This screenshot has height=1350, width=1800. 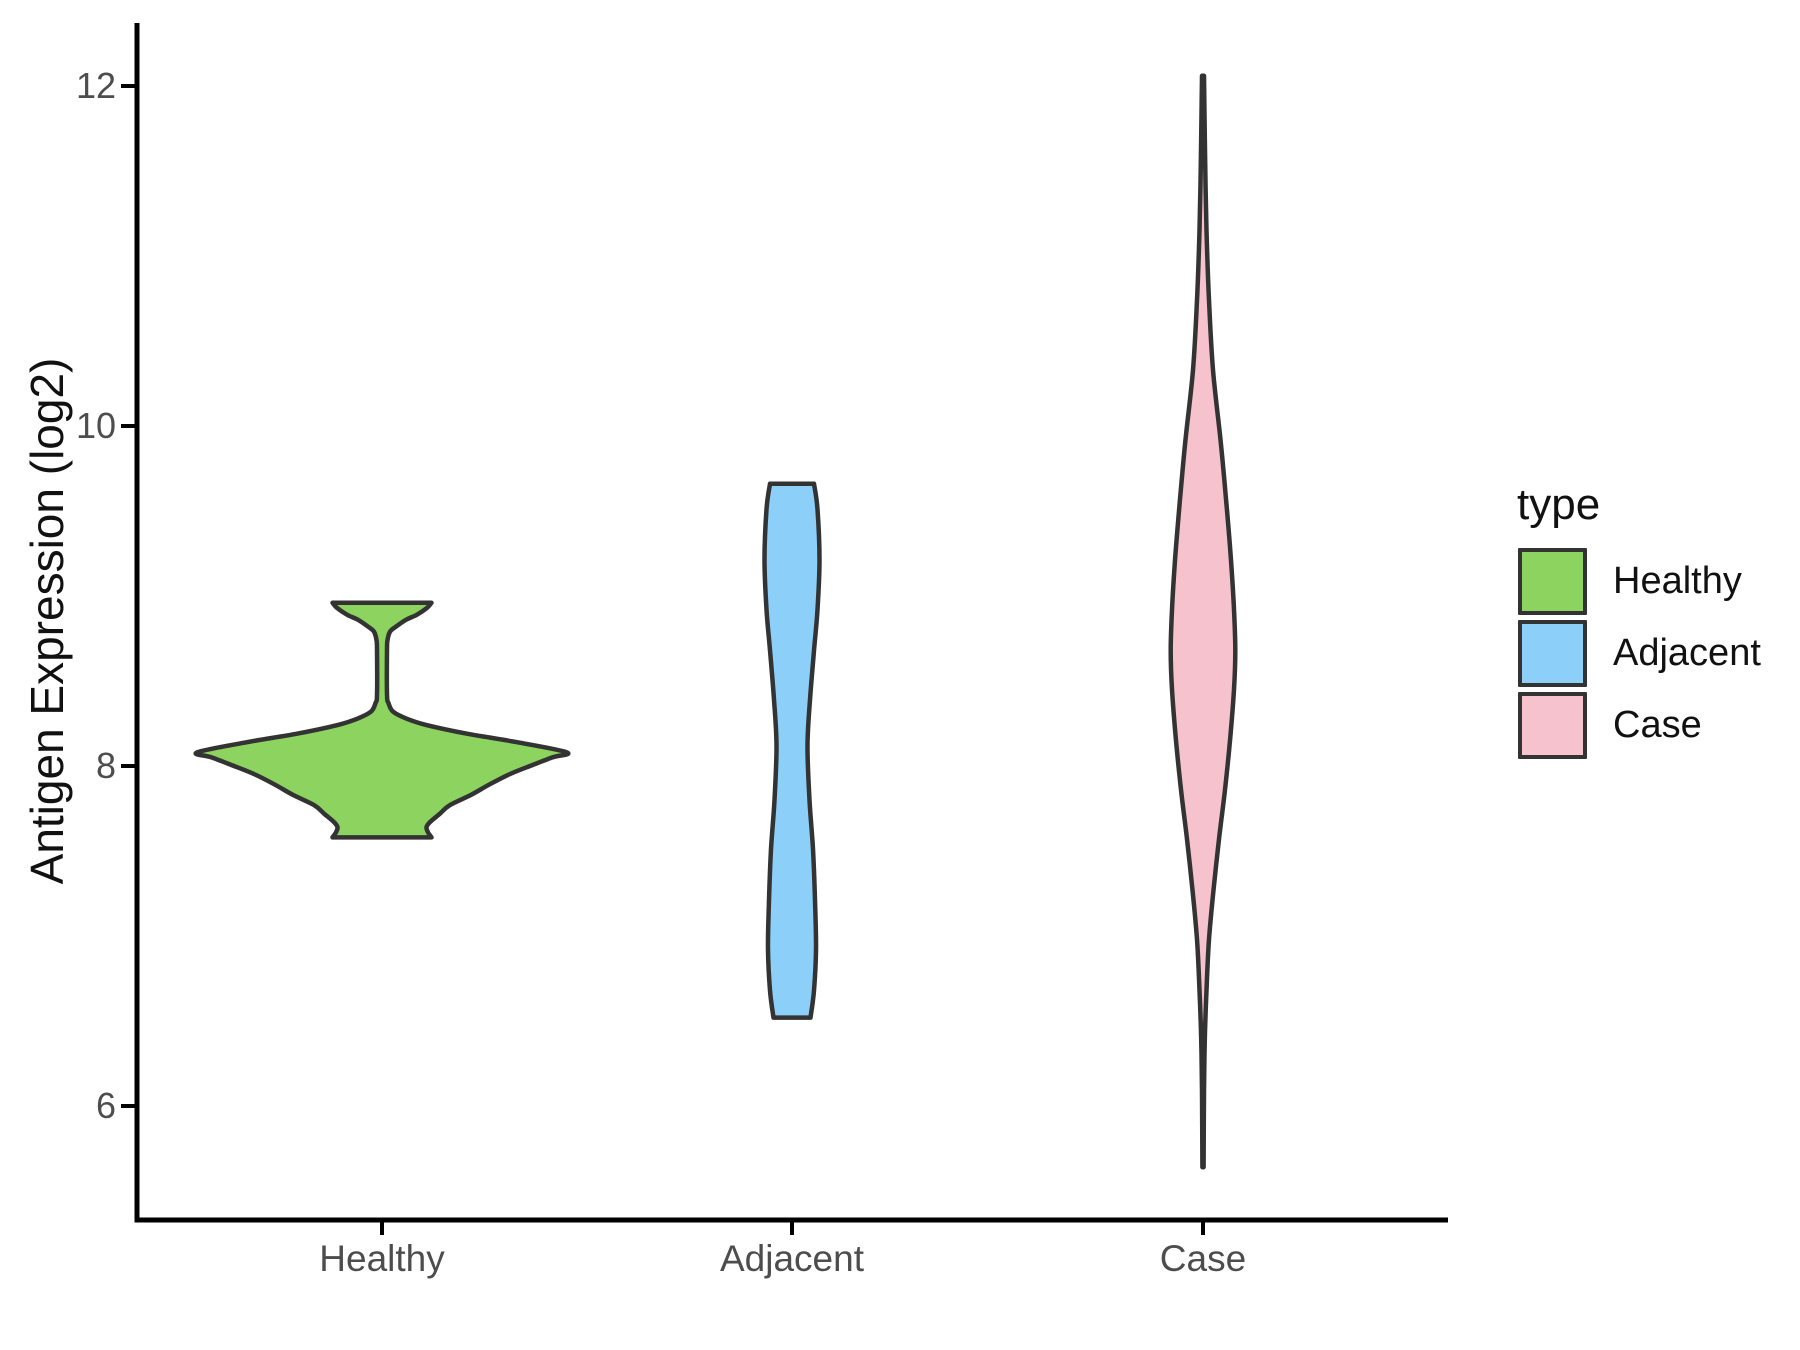 I want to click on legend-key-case, so click(x=1552, y=725).